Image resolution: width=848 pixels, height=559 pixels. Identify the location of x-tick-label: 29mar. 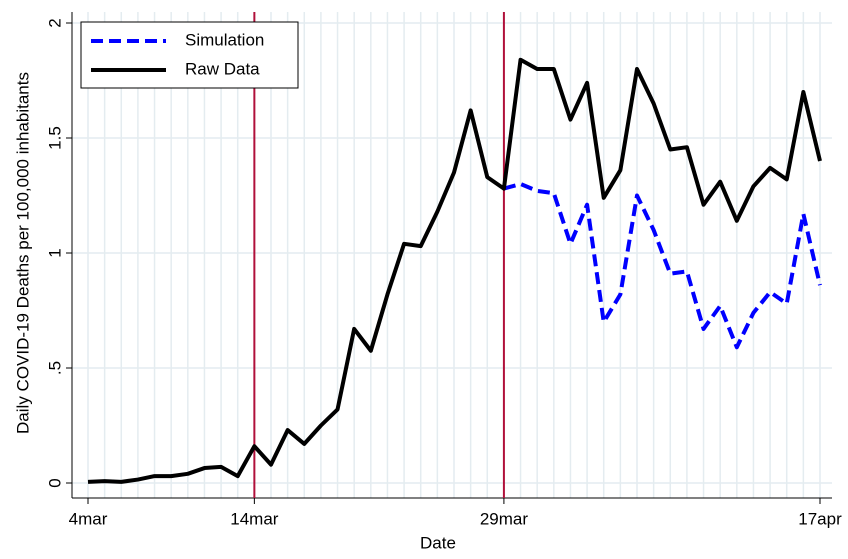
(504, 518).